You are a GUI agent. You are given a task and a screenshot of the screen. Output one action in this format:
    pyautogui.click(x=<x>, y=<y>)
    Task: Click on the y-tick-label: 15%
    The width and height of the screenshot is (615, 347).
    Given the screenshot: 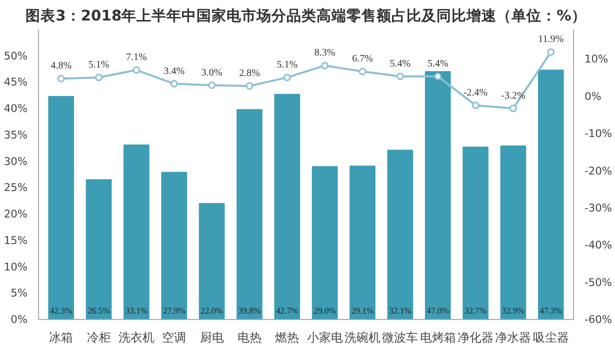 What is the action you would take?
    pyautogui.click(x=16, y=240)
    